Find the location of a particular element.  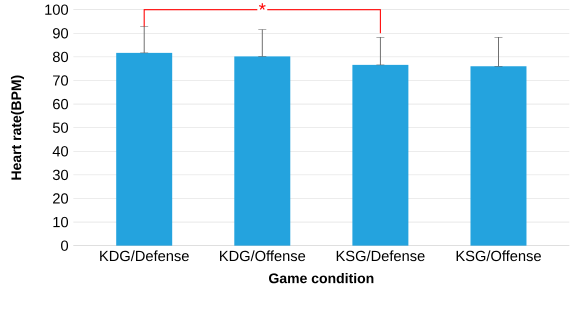

x-tick-label: KSG/Offense is located at coordinates (498, 256).